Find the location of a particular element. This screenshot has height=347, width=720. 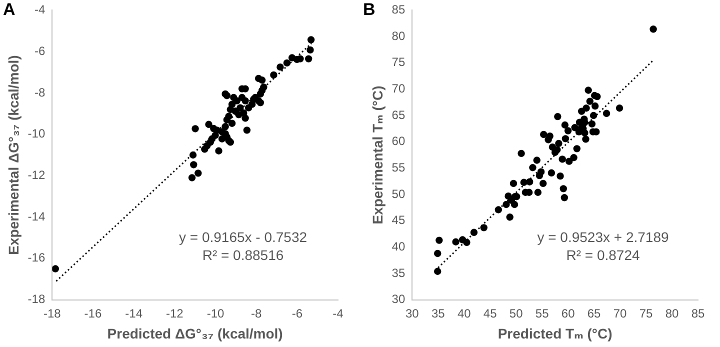

y-tick-label: -10 is located at coordinates (37, 133).